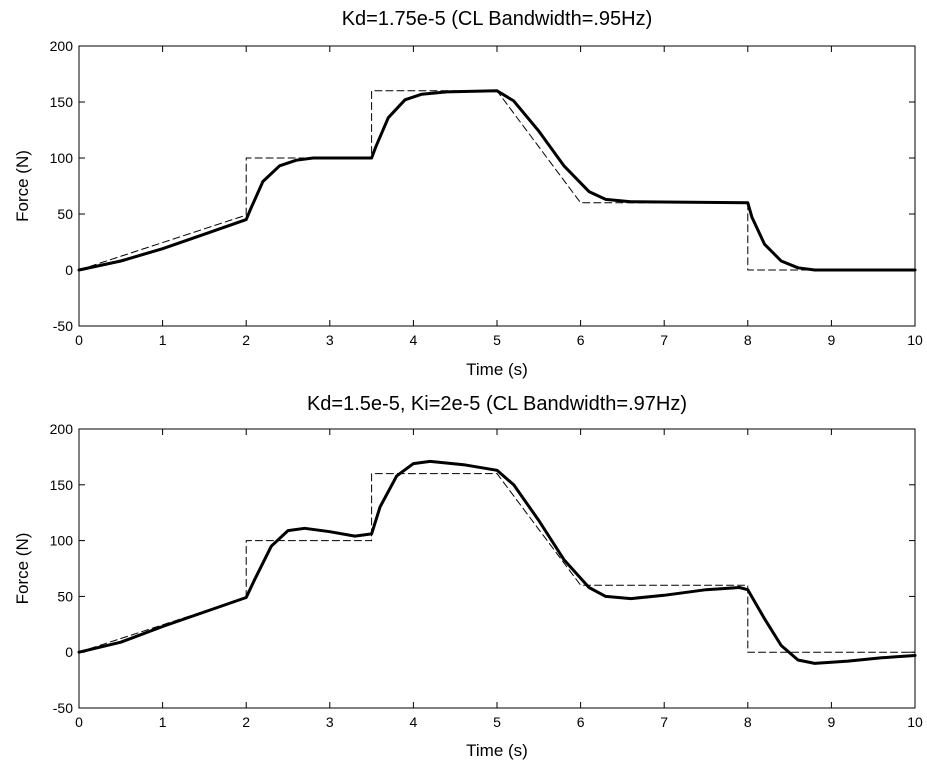 The width and height of the screenshot is (927, 766). I want to click on chart-title: Kd=1.75e-5 (CL Bandwidth=.95Hz), so click(497, 19).